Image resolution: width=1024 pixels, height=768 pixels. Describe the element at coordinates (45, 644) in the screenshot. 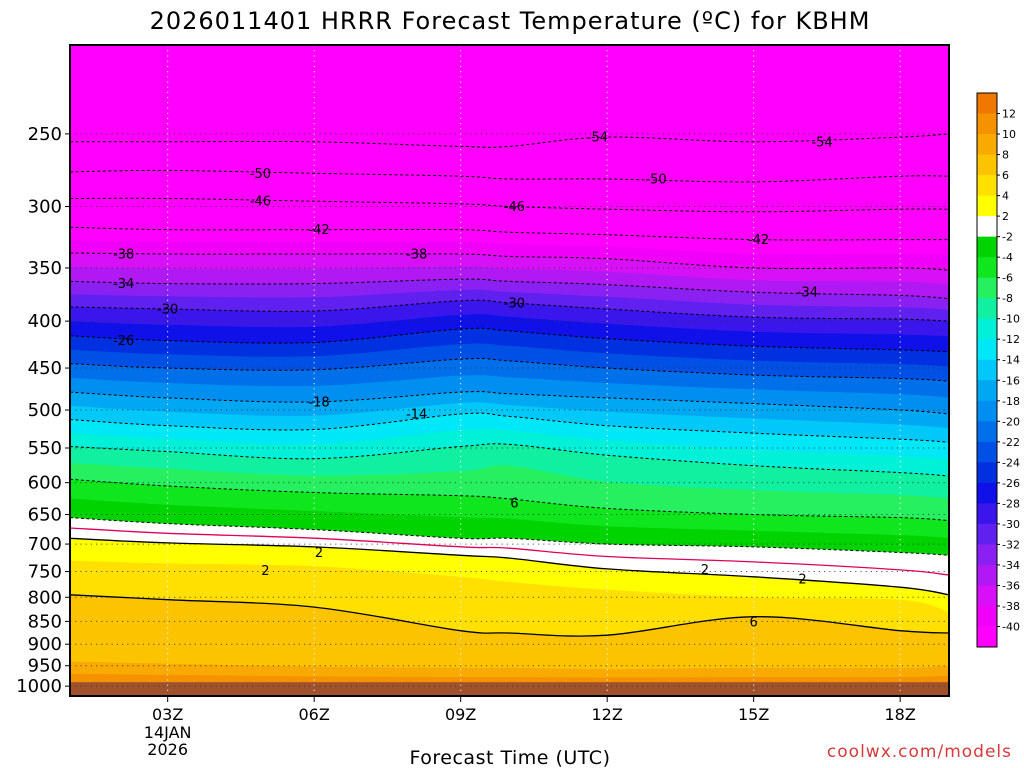

I see `y-tick-label-900: 900` at that location.